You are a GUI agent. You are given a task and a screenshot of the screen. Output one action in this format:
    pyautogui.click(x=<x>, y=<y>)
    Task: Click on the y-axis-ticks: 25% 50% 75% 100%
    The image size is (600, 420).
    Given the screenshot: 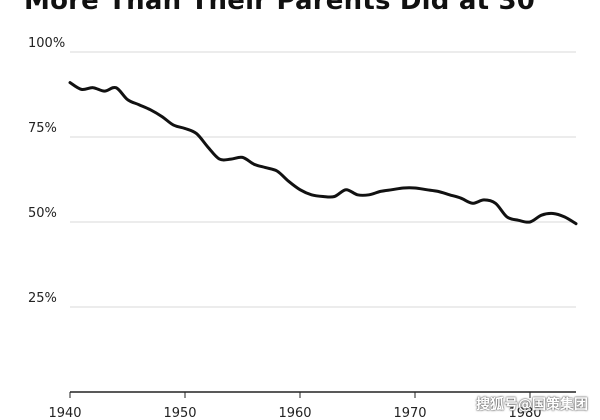 What is the action you would take?
    pyautogui.click(x=46, y=171)
    